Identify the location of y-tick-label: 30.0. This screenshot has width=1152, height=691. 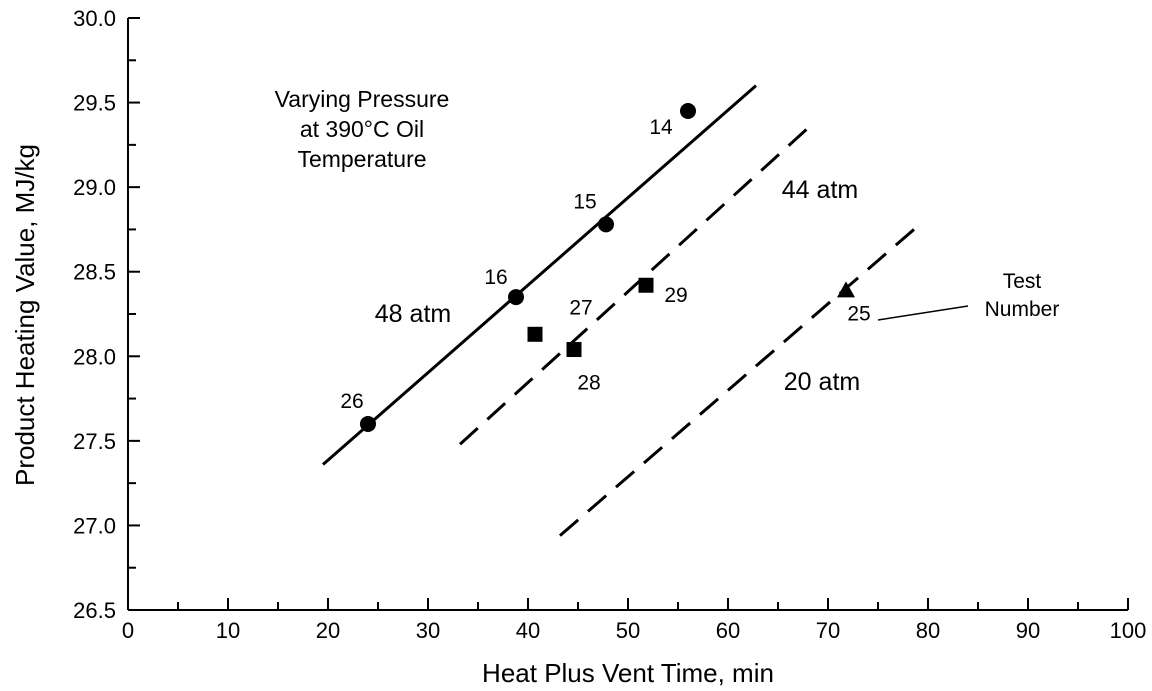
(94, 18).